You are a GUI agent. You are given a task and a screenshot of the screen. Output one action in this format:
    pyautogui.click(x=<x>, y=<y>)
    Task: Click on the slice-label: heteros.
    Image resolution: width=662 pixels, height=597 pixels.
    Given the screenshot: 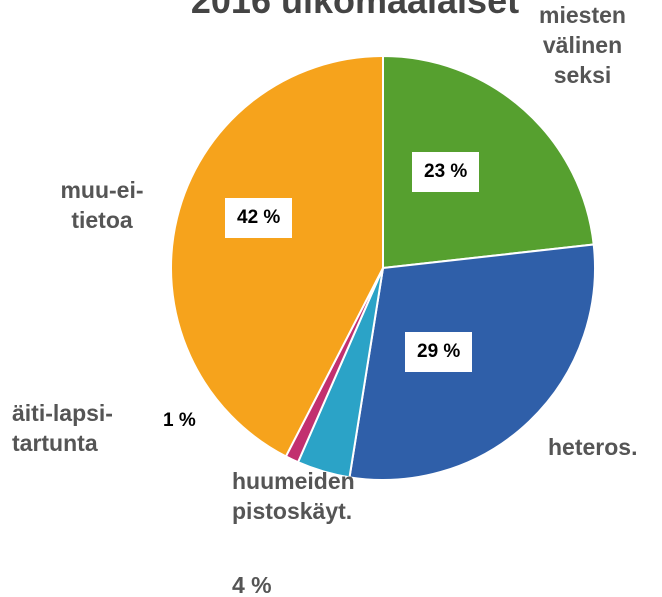 What is the action you would take?
    pyautogui.click(x=593, y=447)
    